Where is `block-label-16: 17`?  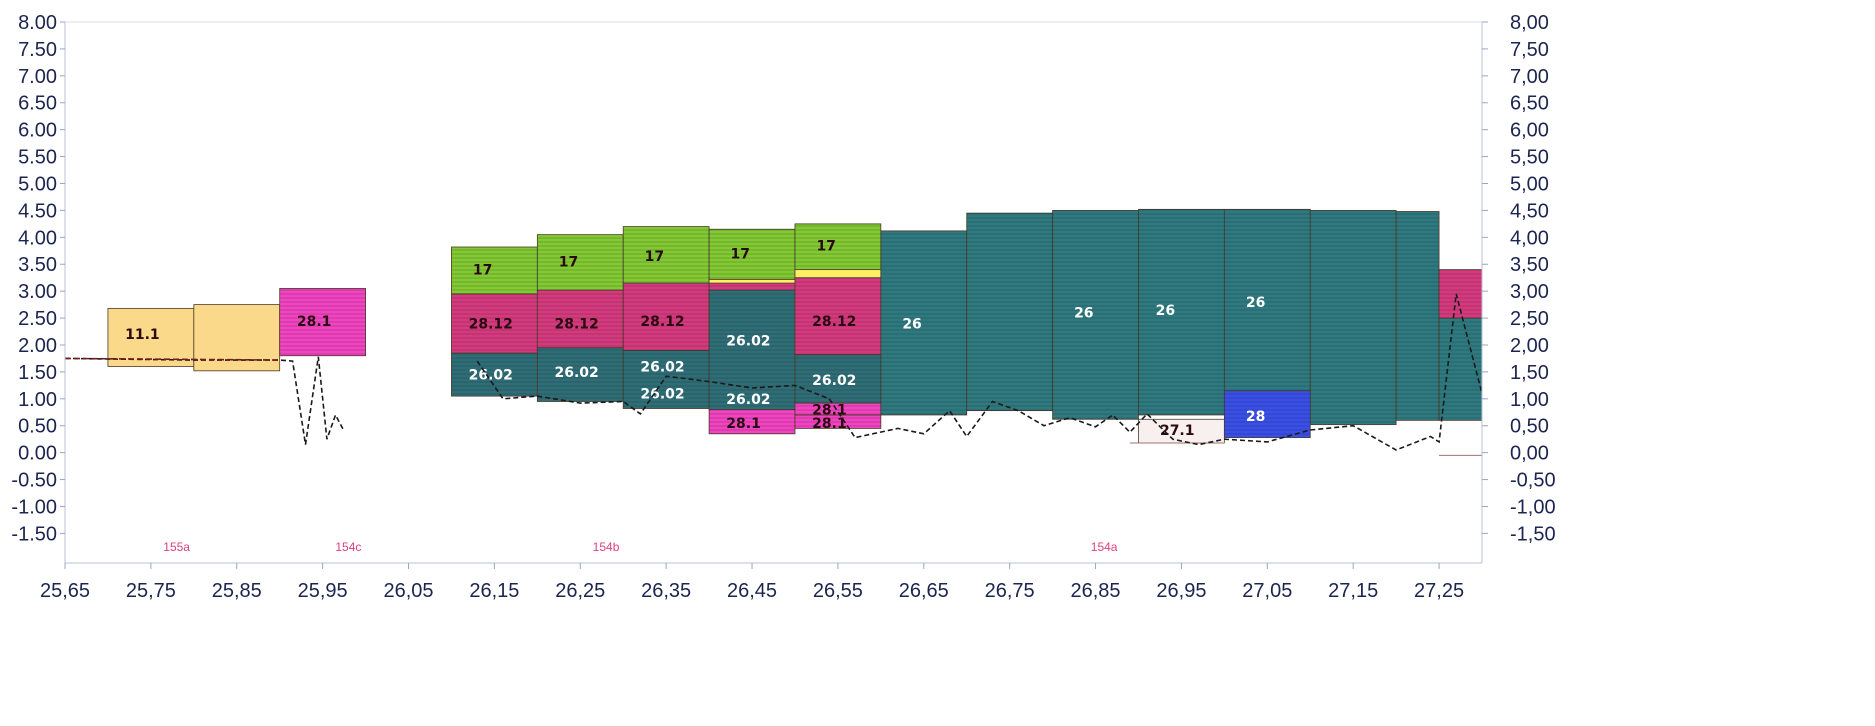
block-label-16: 17 is located at coordinates (740, 254).